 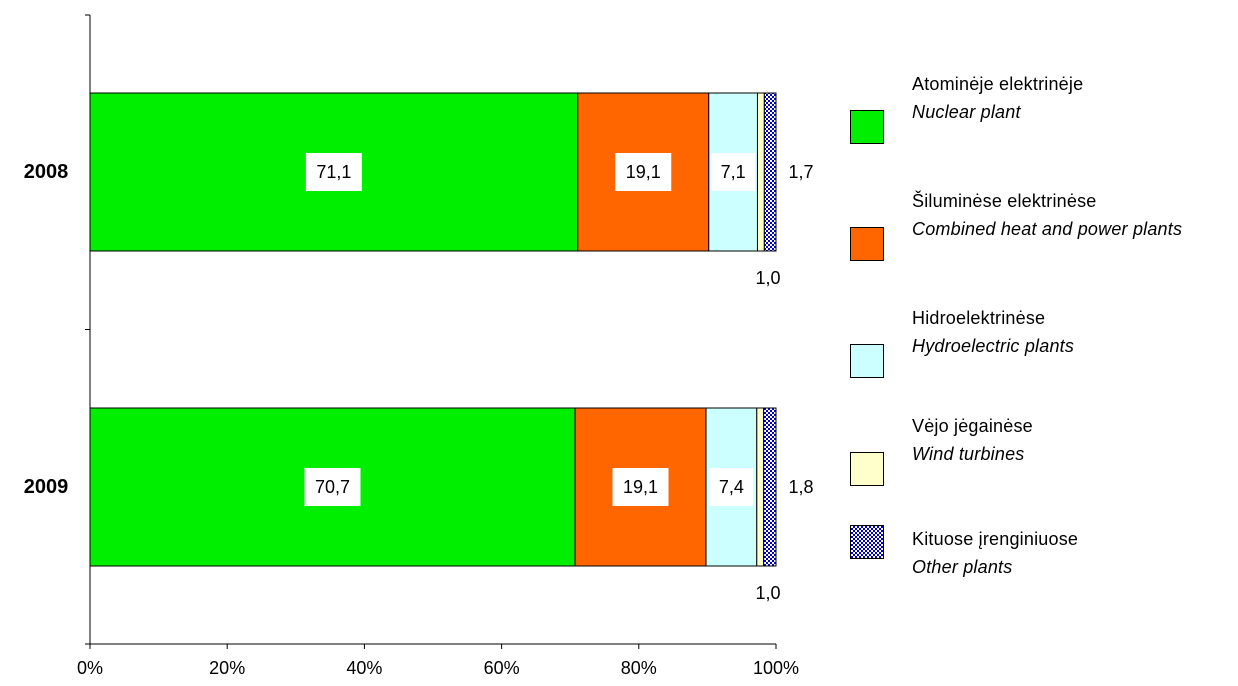 What do you see at coordinates (46, 172) in the screenshot?
I see `y-category-label: 2008` at bounding box center [46, 172].